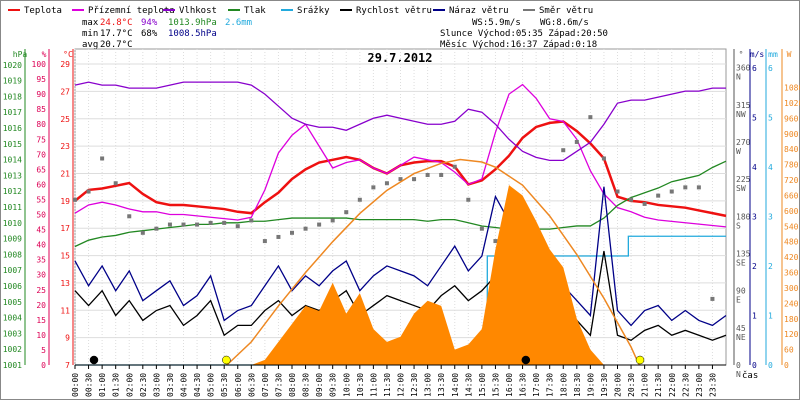 The image size is (800, 400). What do you see at coordinates (333, 385) in the screenshot?
I see `x-tick-label: 09:30` at bounding box center [333, 385].